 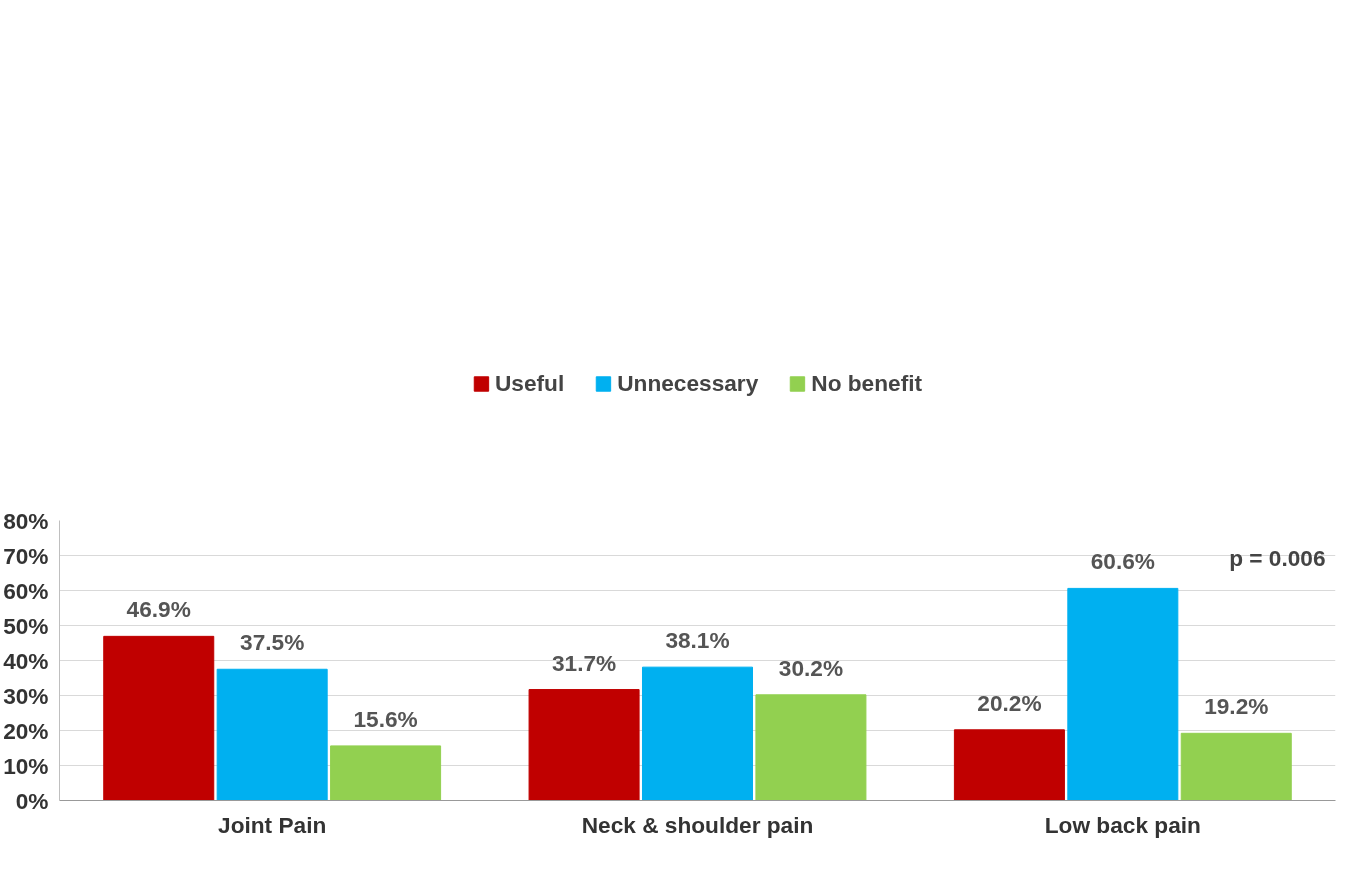 I want to click on data-label: 38.1%, so click(x=697, y=640).